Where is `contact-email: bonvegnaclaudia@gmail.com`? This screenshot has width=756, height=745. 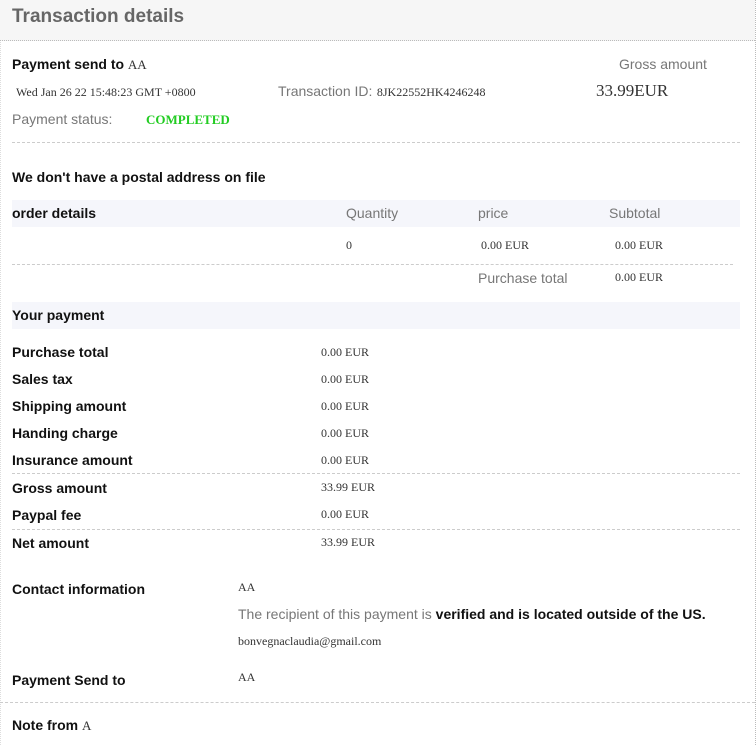 contact-email: bonvegnaclaudia@gmail.com is located at coordinates (310, 641).